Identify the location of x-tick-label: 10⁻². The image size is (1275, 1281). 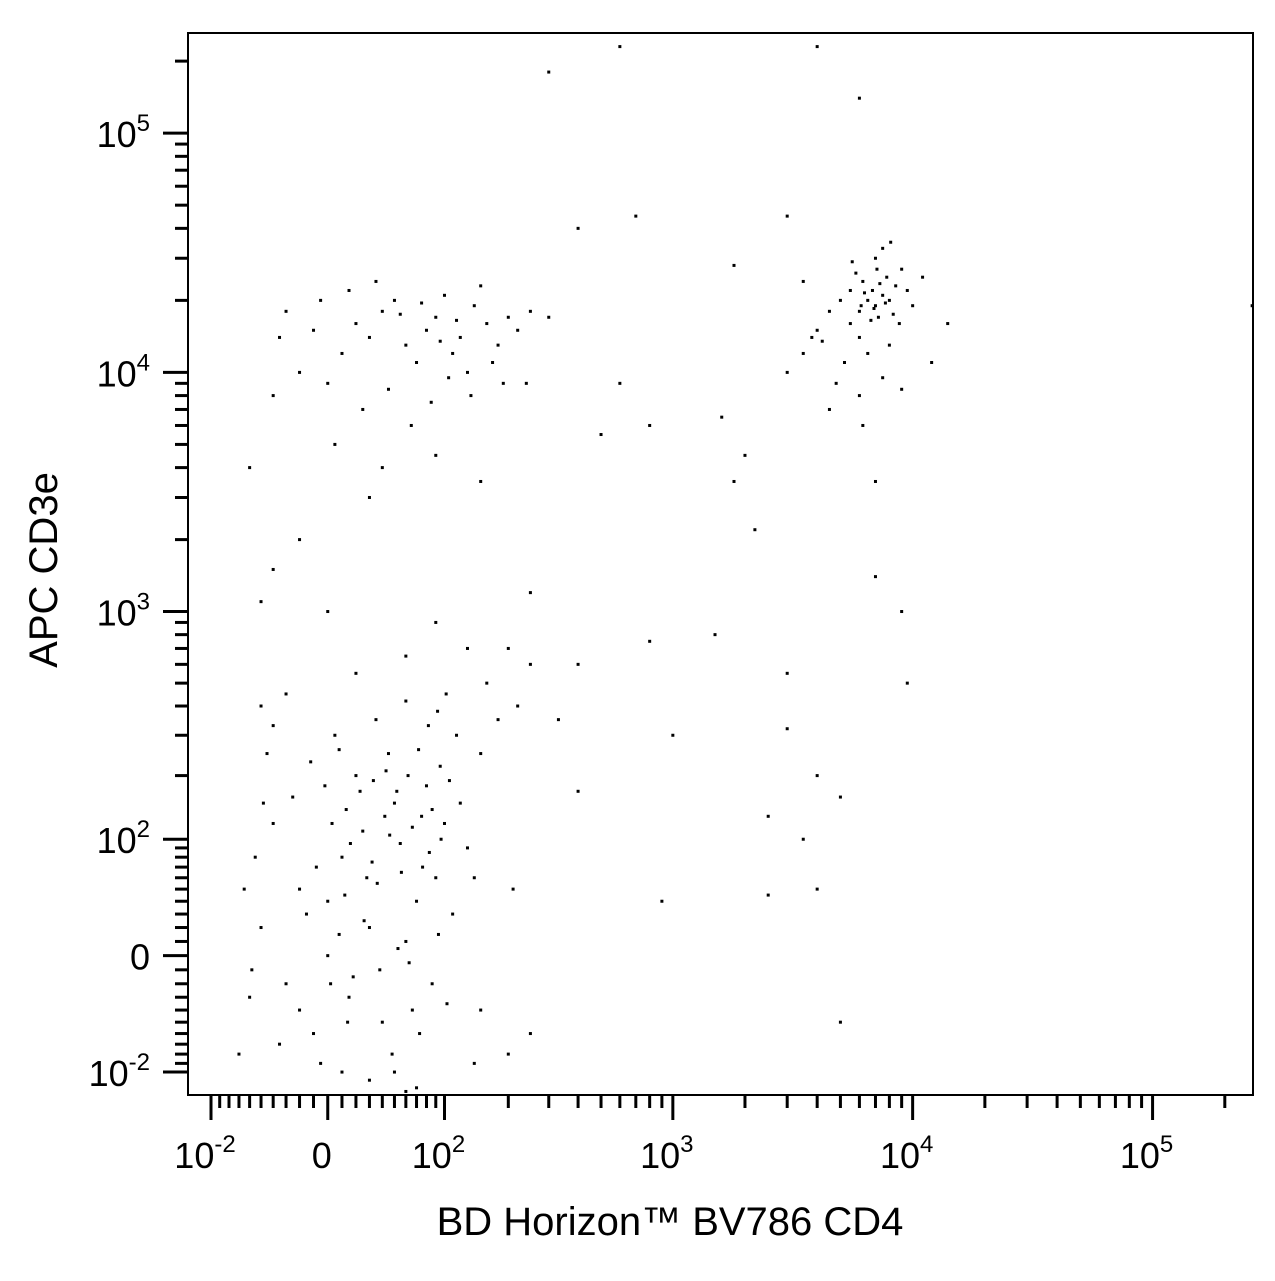
(204, 1153).